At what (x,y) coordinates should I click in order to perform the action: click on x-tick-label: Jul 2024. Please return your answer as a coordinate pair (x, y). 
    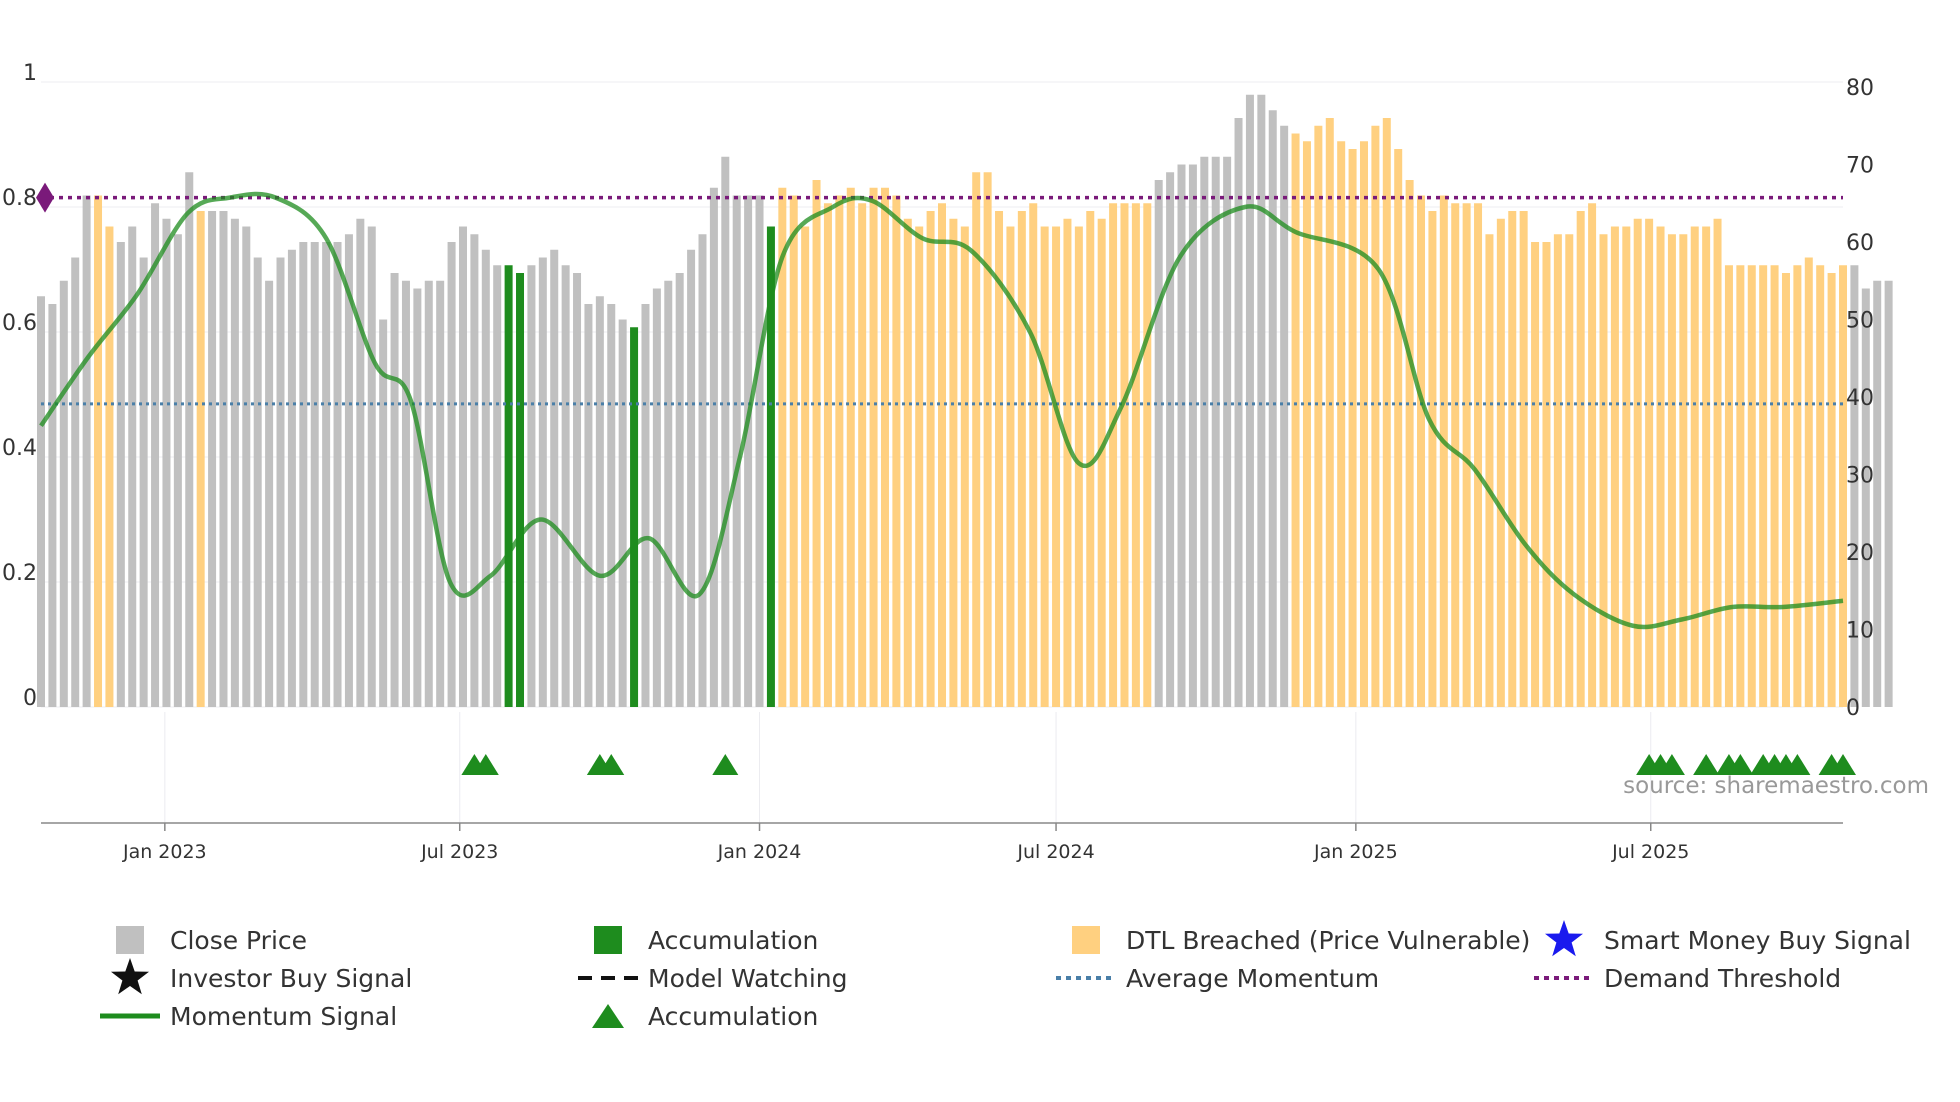
    Looking at the image, I should click on (1055, 852).